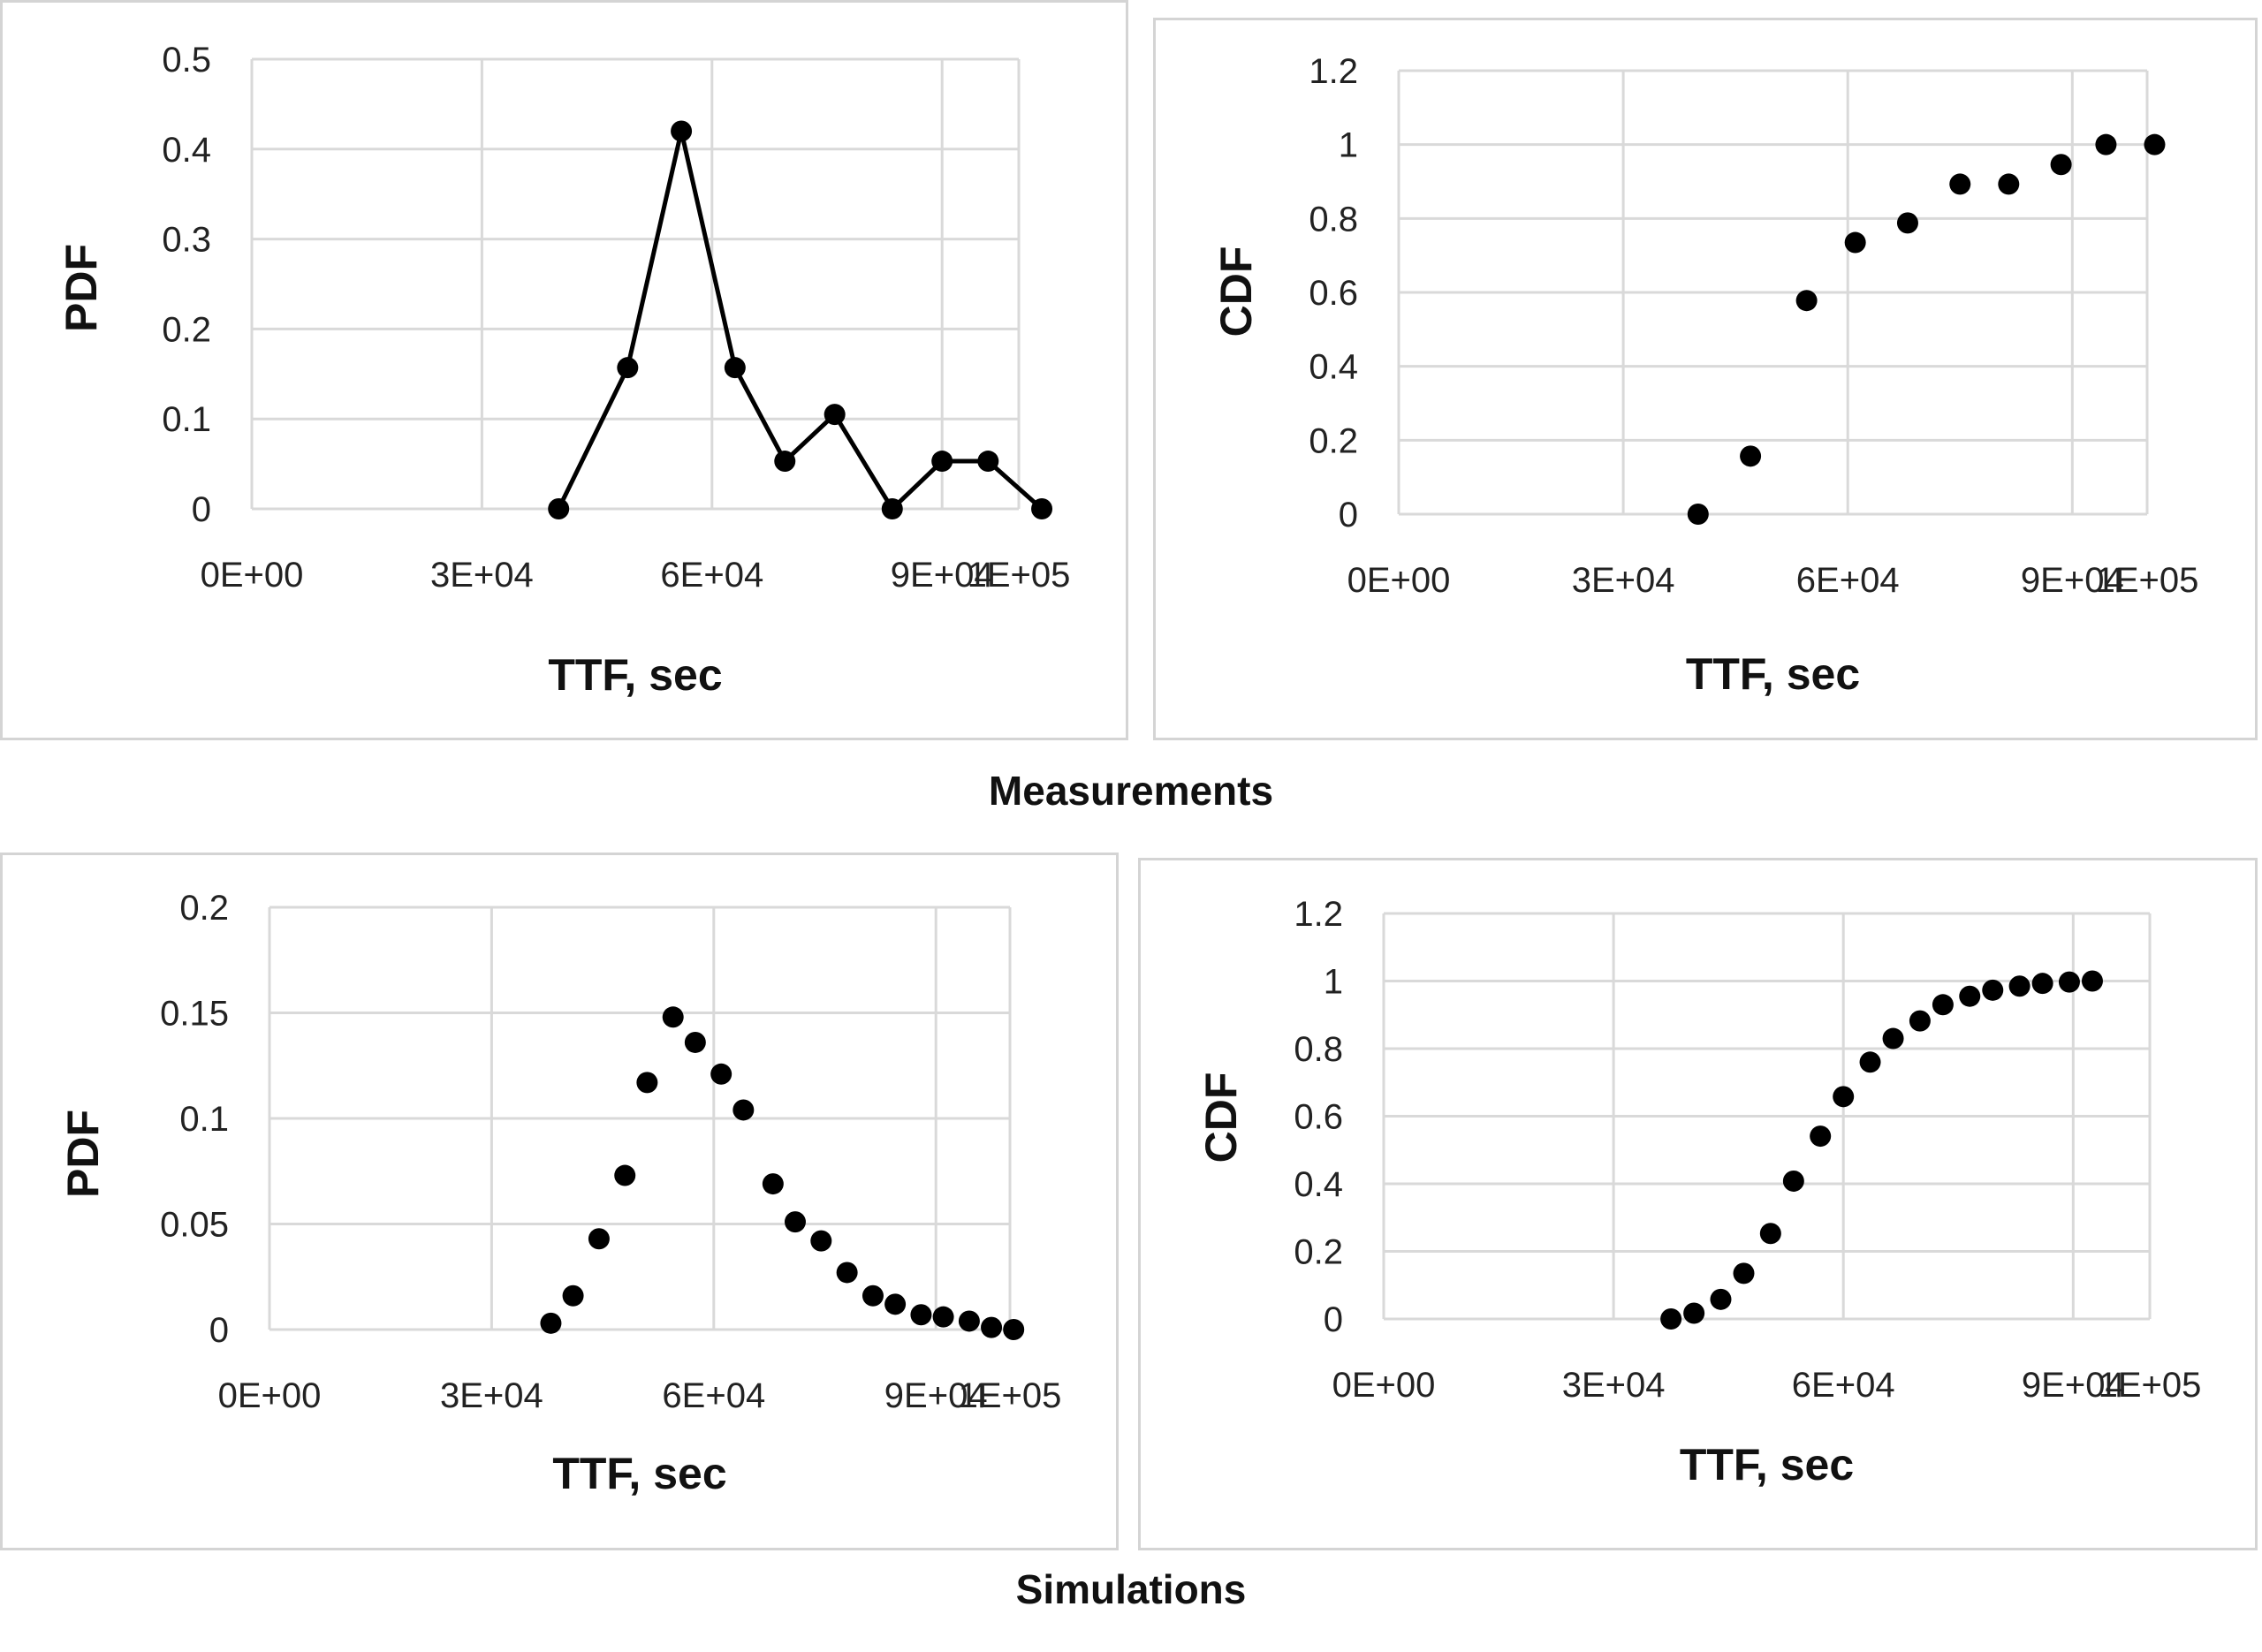  What do you see at coordinates (800, 320) in the screenshot?
I see `series-line` at bounding box center [800, 320].